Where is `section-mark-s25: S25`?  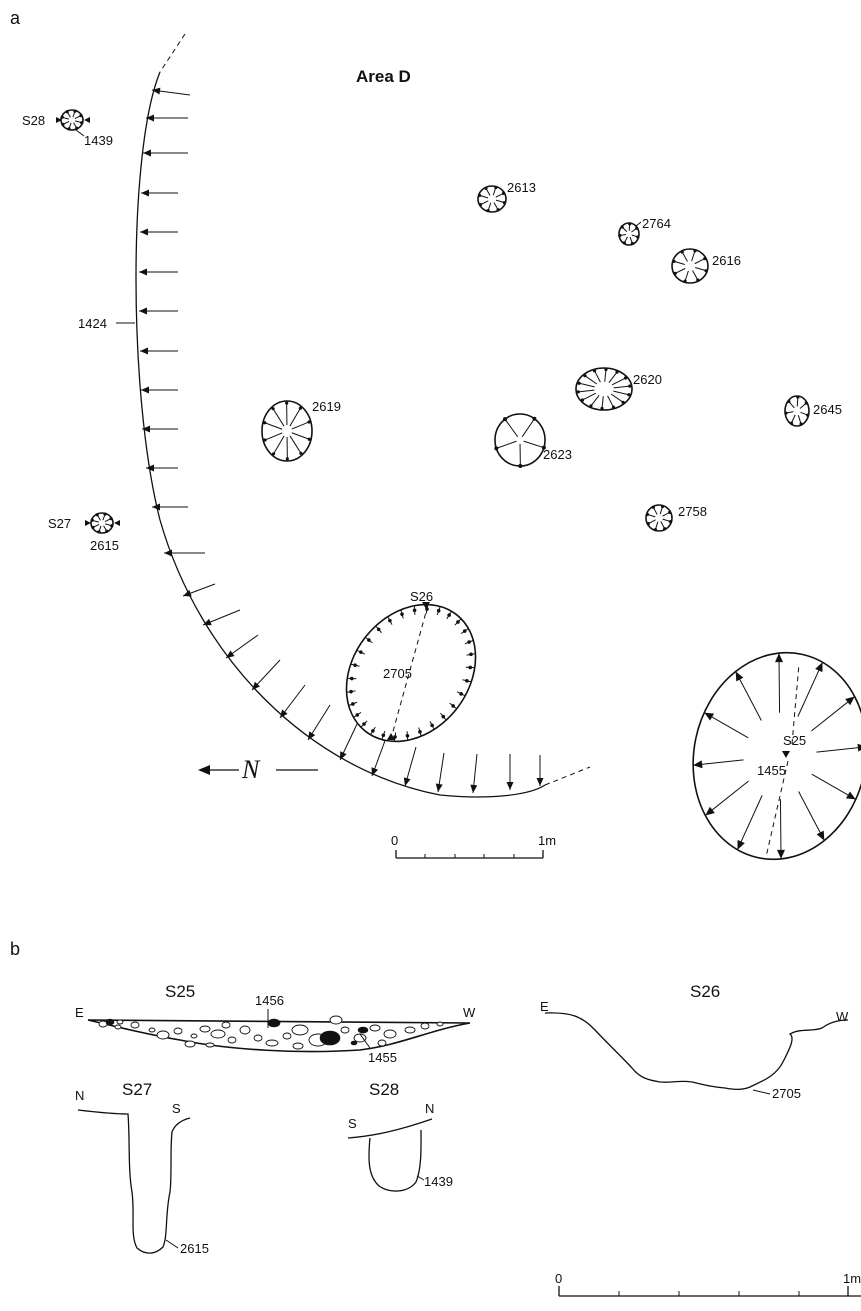
section-mark-s25: S25 is located at coordinates (794, 740).